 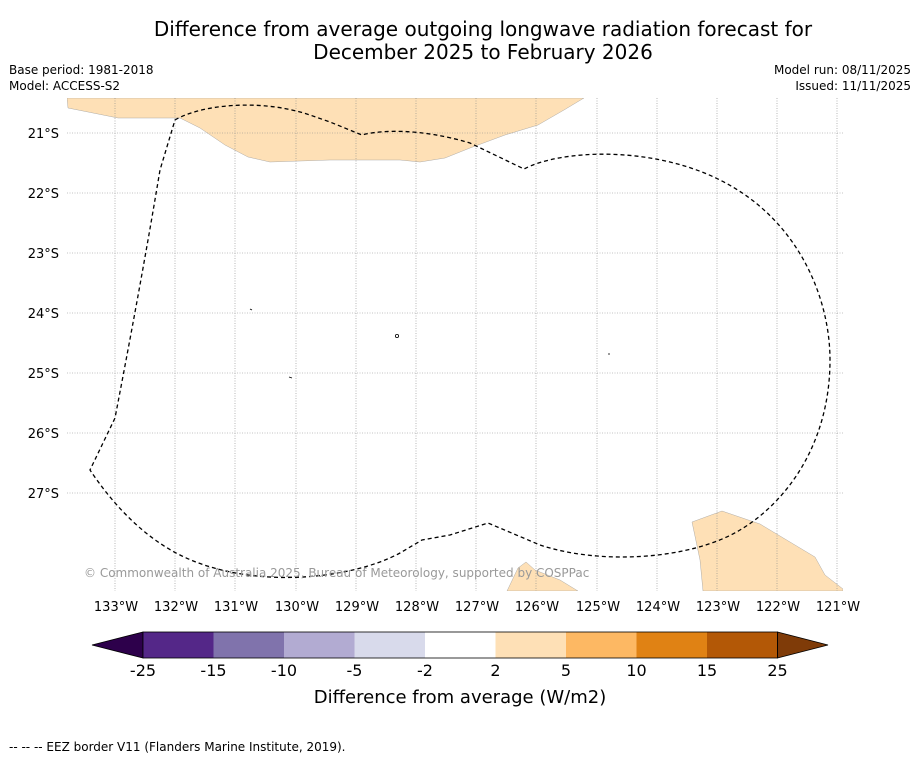 What do you see at coordinates (117, 645) in the screenshot?
I see `colorbar-min-arrow` at bounding box center [117, 645].